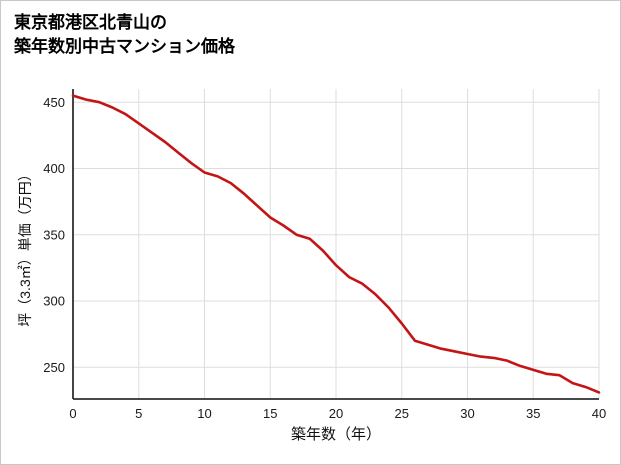  Describe the element at coordinates (54, 102) in the screenshot. I see `y-tick-label: 450` at that location.